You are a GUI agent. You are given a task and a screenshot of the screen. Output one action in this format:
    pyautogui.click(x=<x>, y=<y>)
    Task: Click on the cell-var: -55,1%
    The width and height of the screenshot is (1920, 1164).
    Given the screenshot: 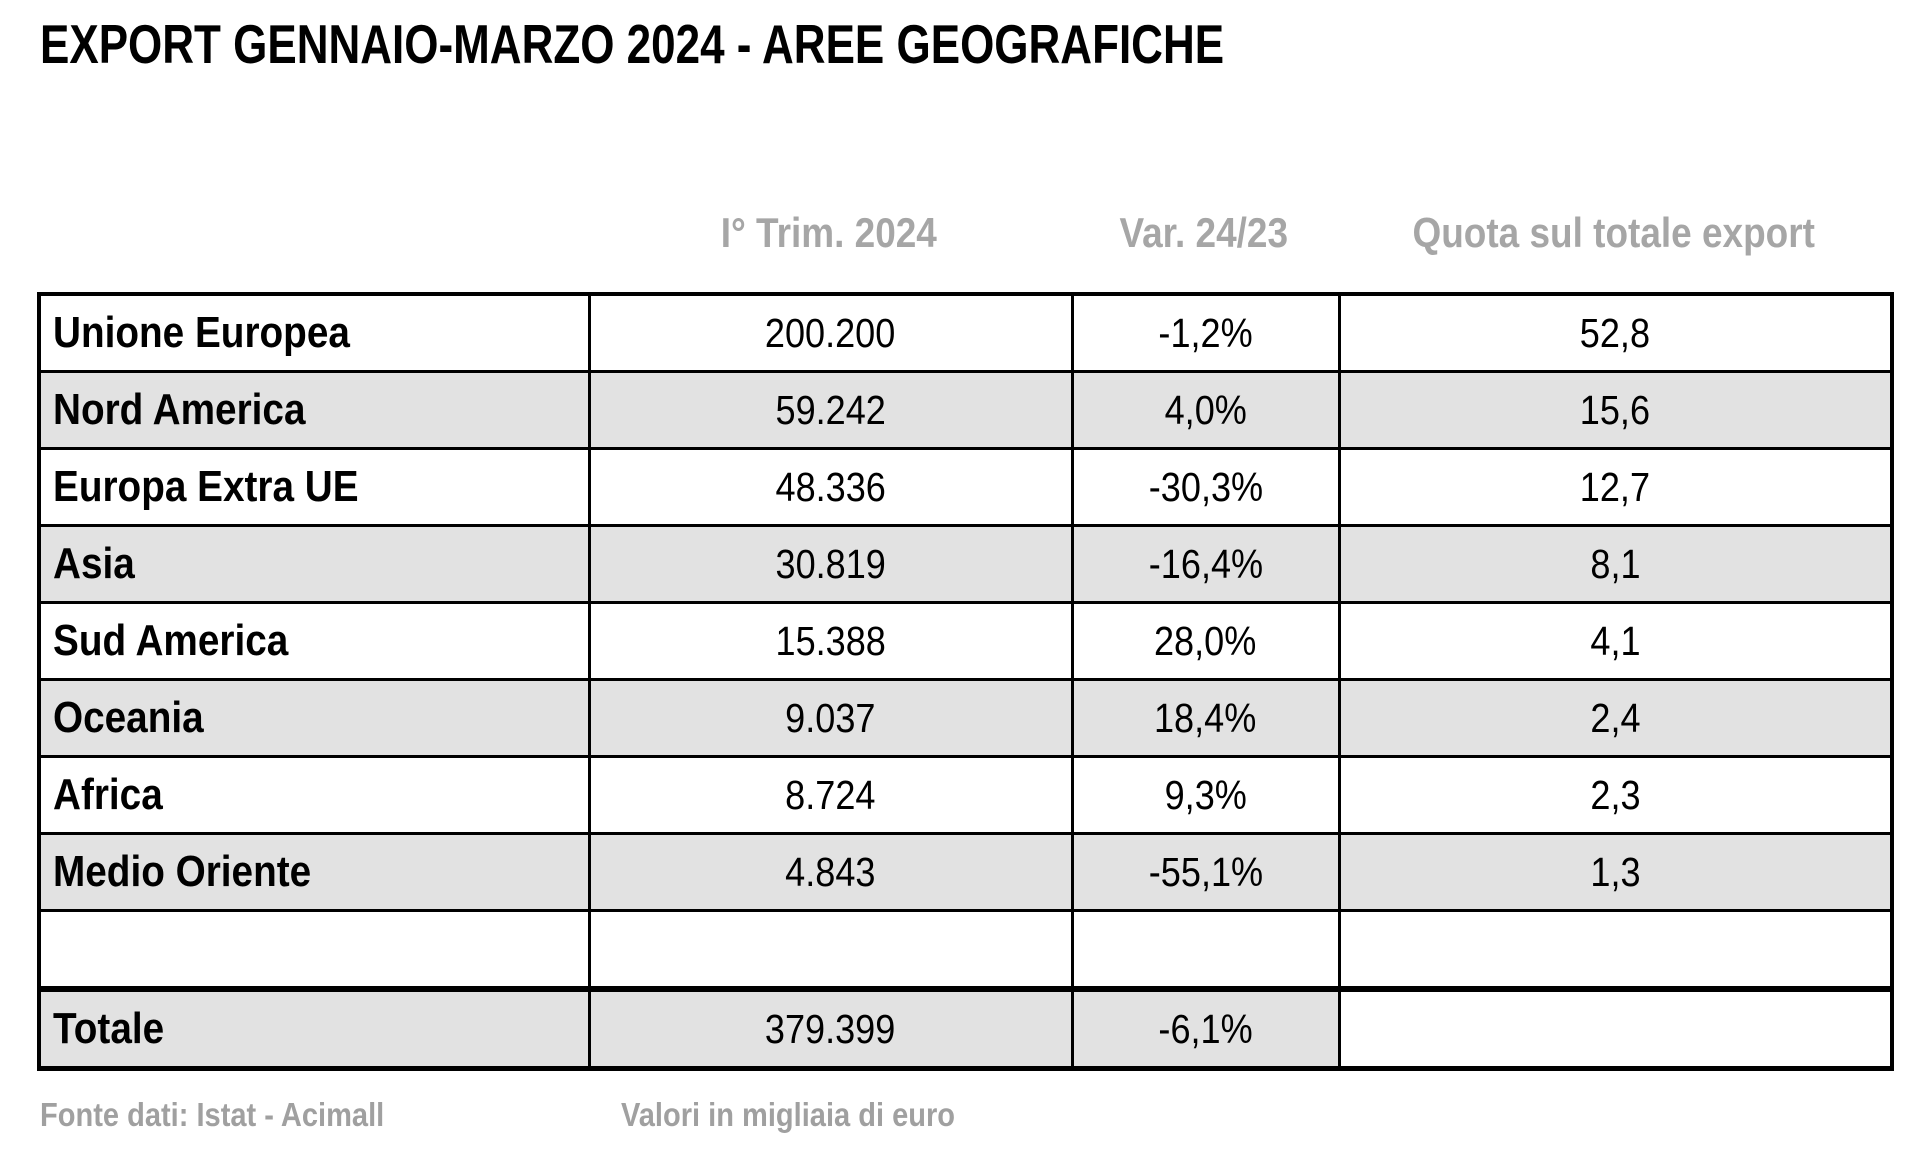 What is the action you would take?
    pyautogui.click(x=1205, y=872)
    